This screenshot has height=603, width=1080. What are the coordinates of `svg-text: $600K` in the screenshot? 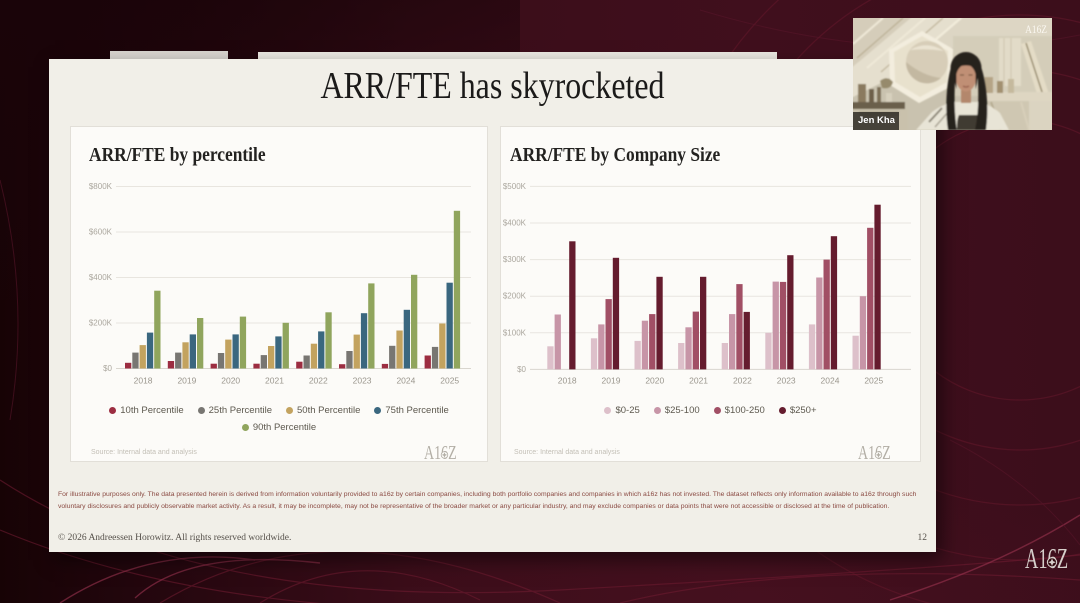 It's located at (101, 232).